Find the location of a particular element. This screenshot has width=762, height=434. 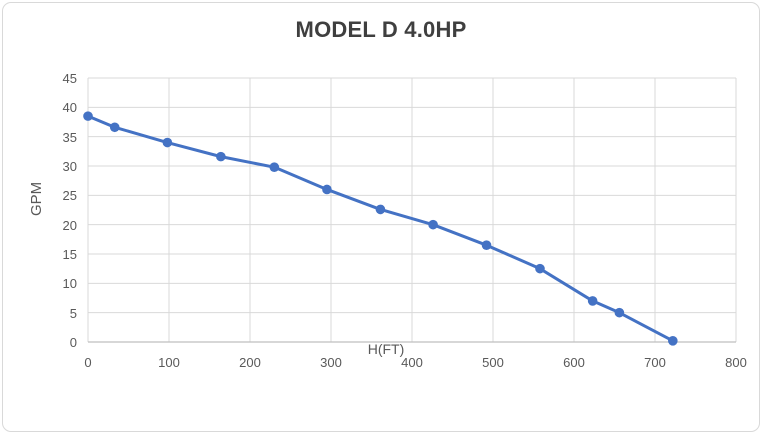

y-tick-label: 15 is located at coordinates (69, 254).